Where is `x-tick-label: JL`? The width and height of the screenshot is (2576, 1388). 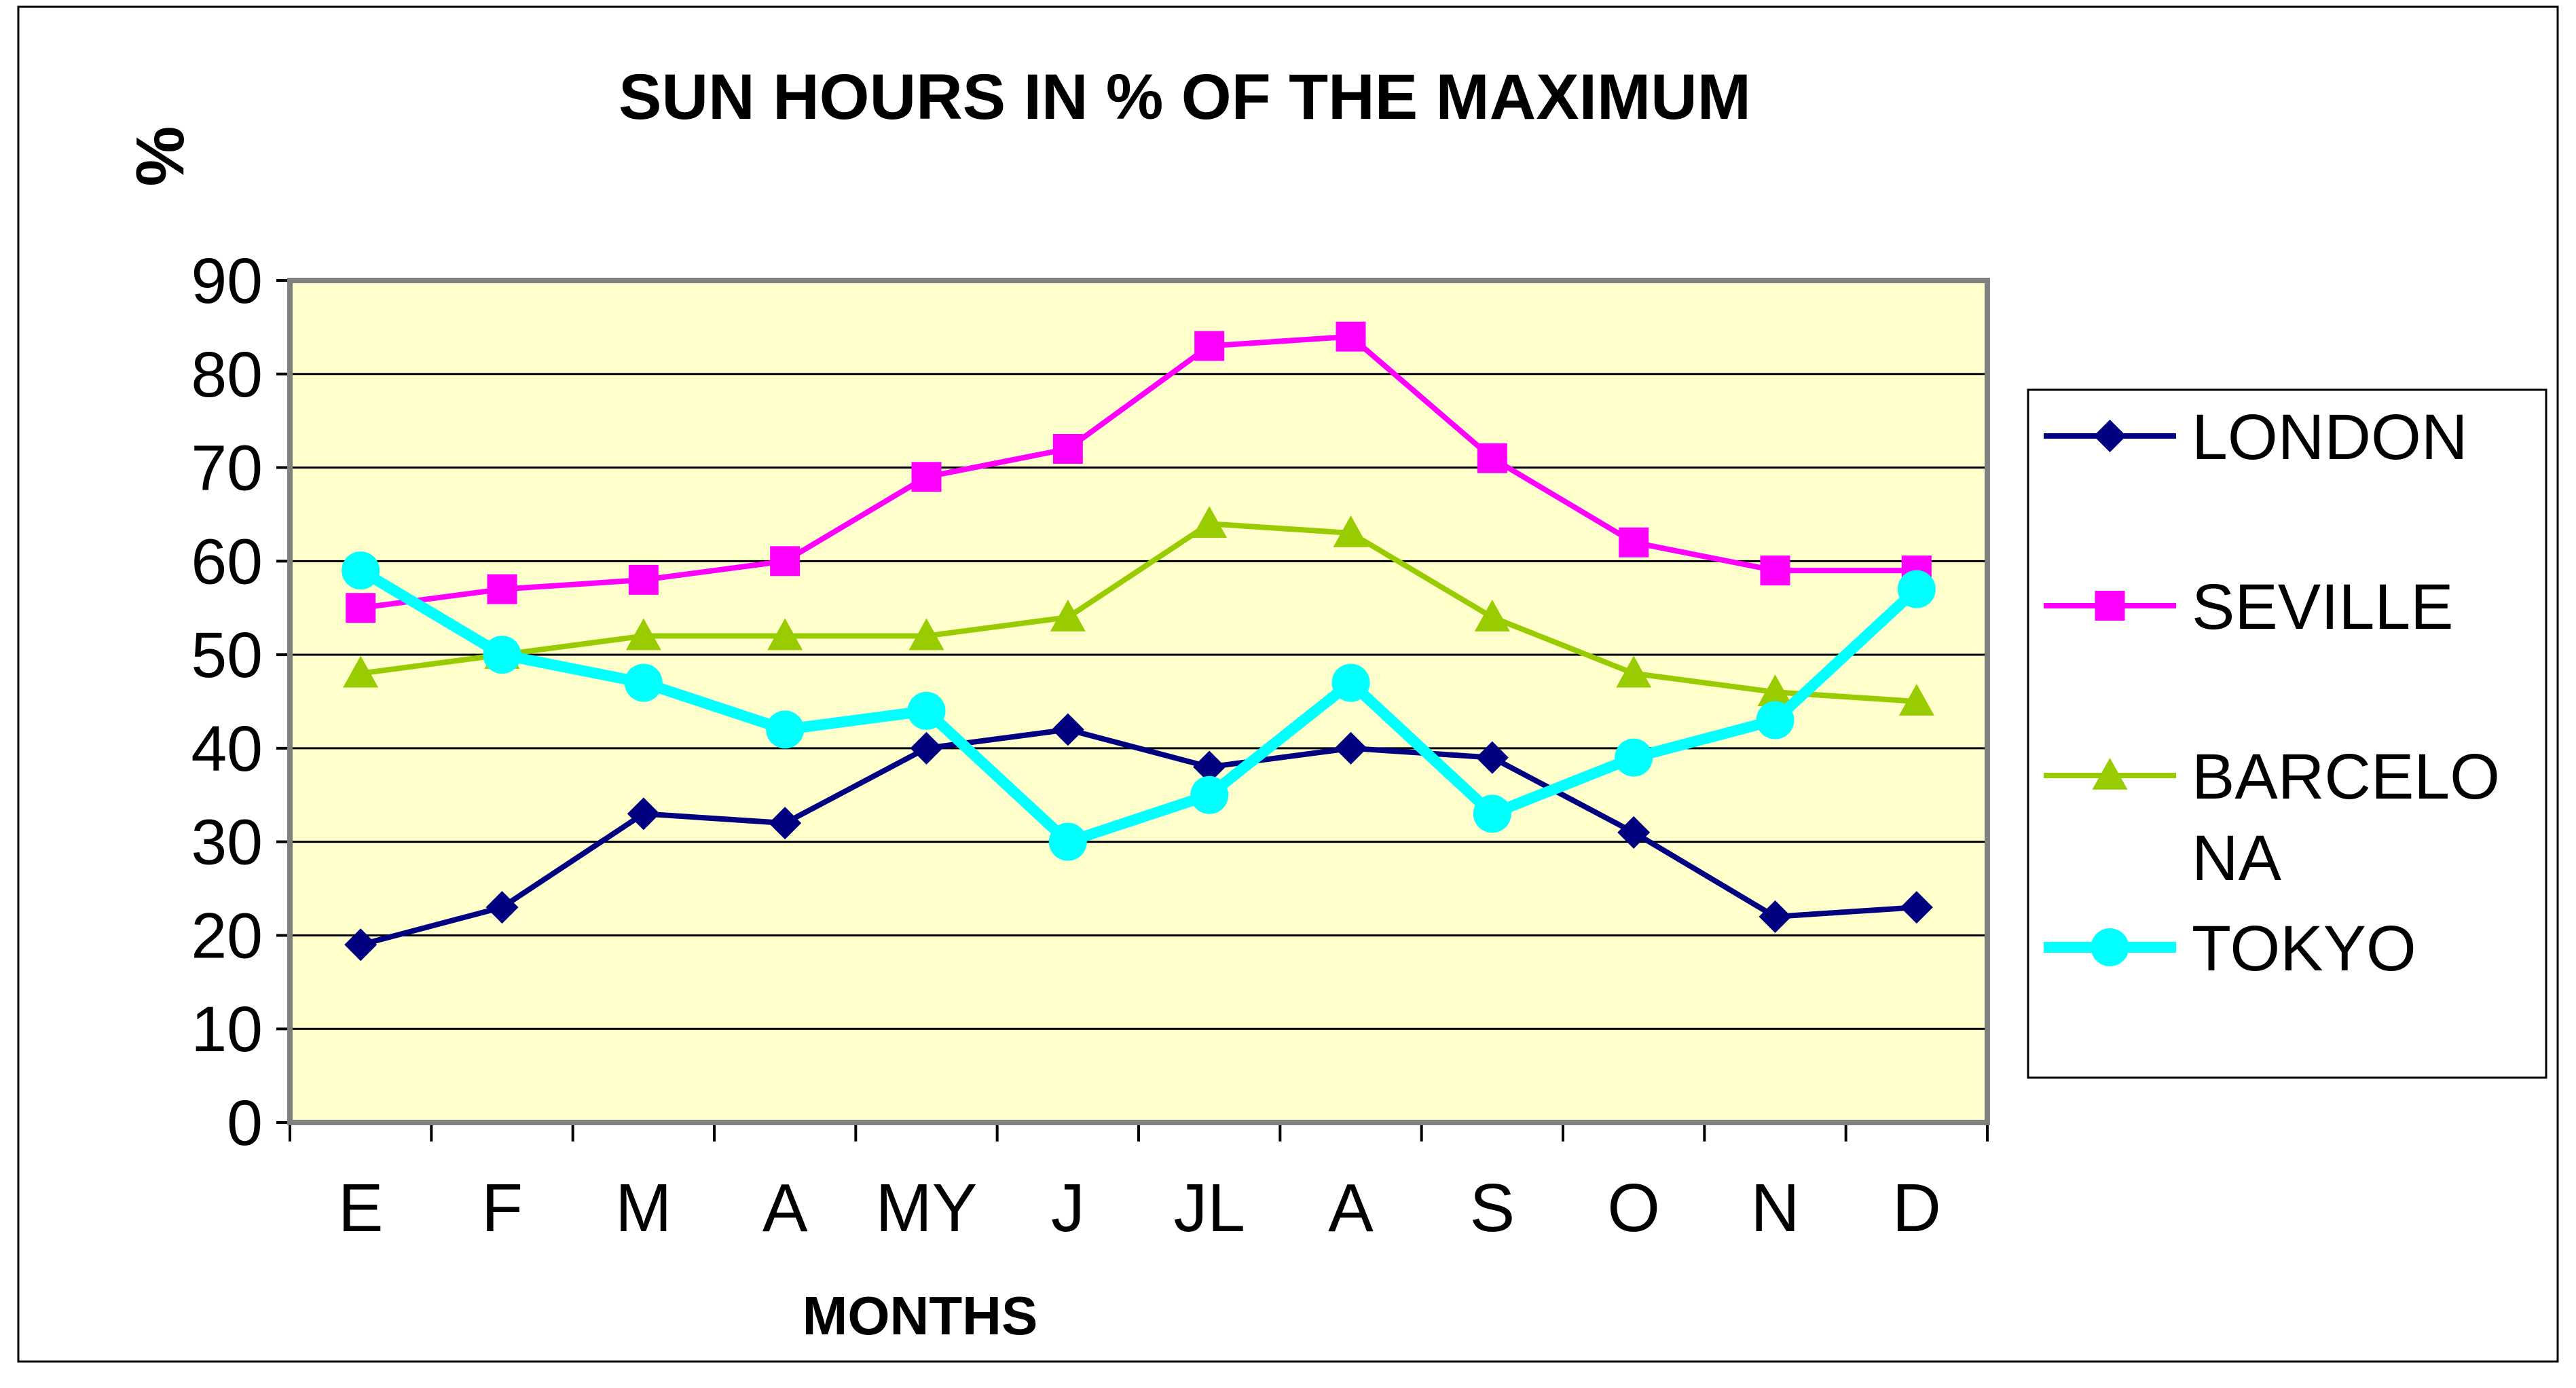
x-tick-label: JL is located at coordinates (1209, 1208).